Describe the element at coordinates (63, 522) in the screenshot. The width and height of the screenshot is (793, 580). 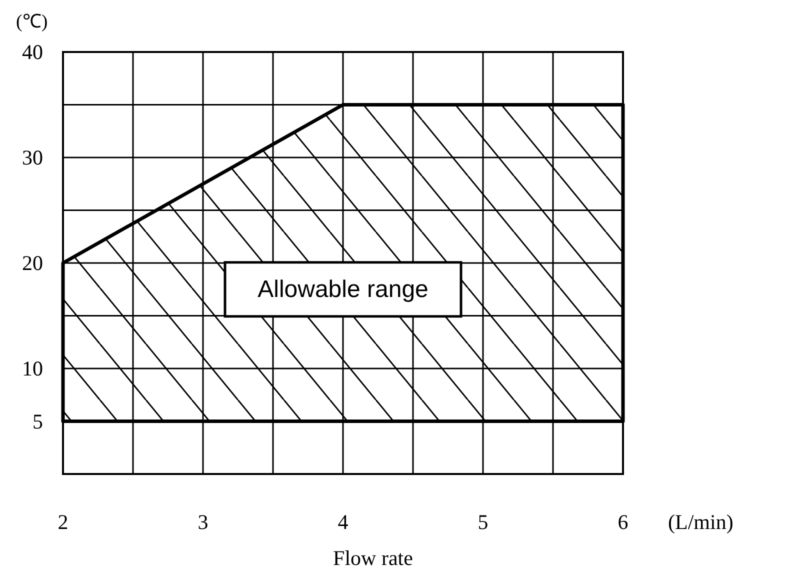
I see `x-tick-label: 2` at that location.